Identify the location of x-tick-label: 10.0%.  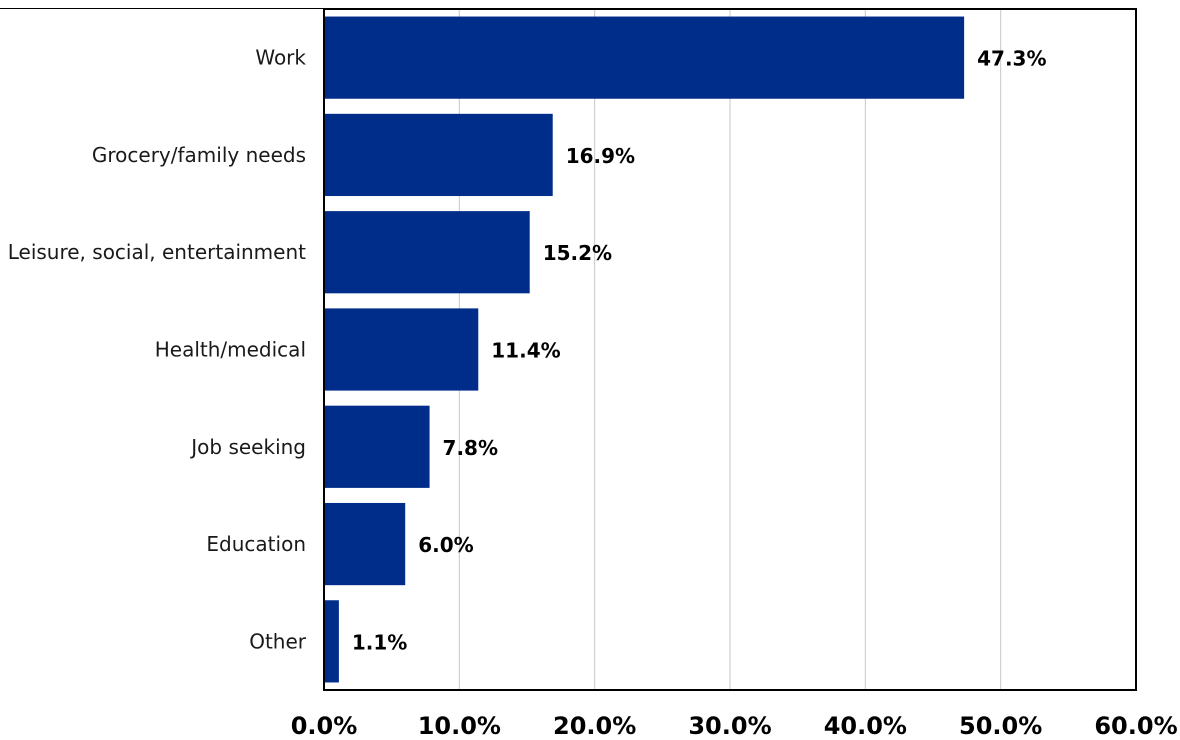
(459, 726).